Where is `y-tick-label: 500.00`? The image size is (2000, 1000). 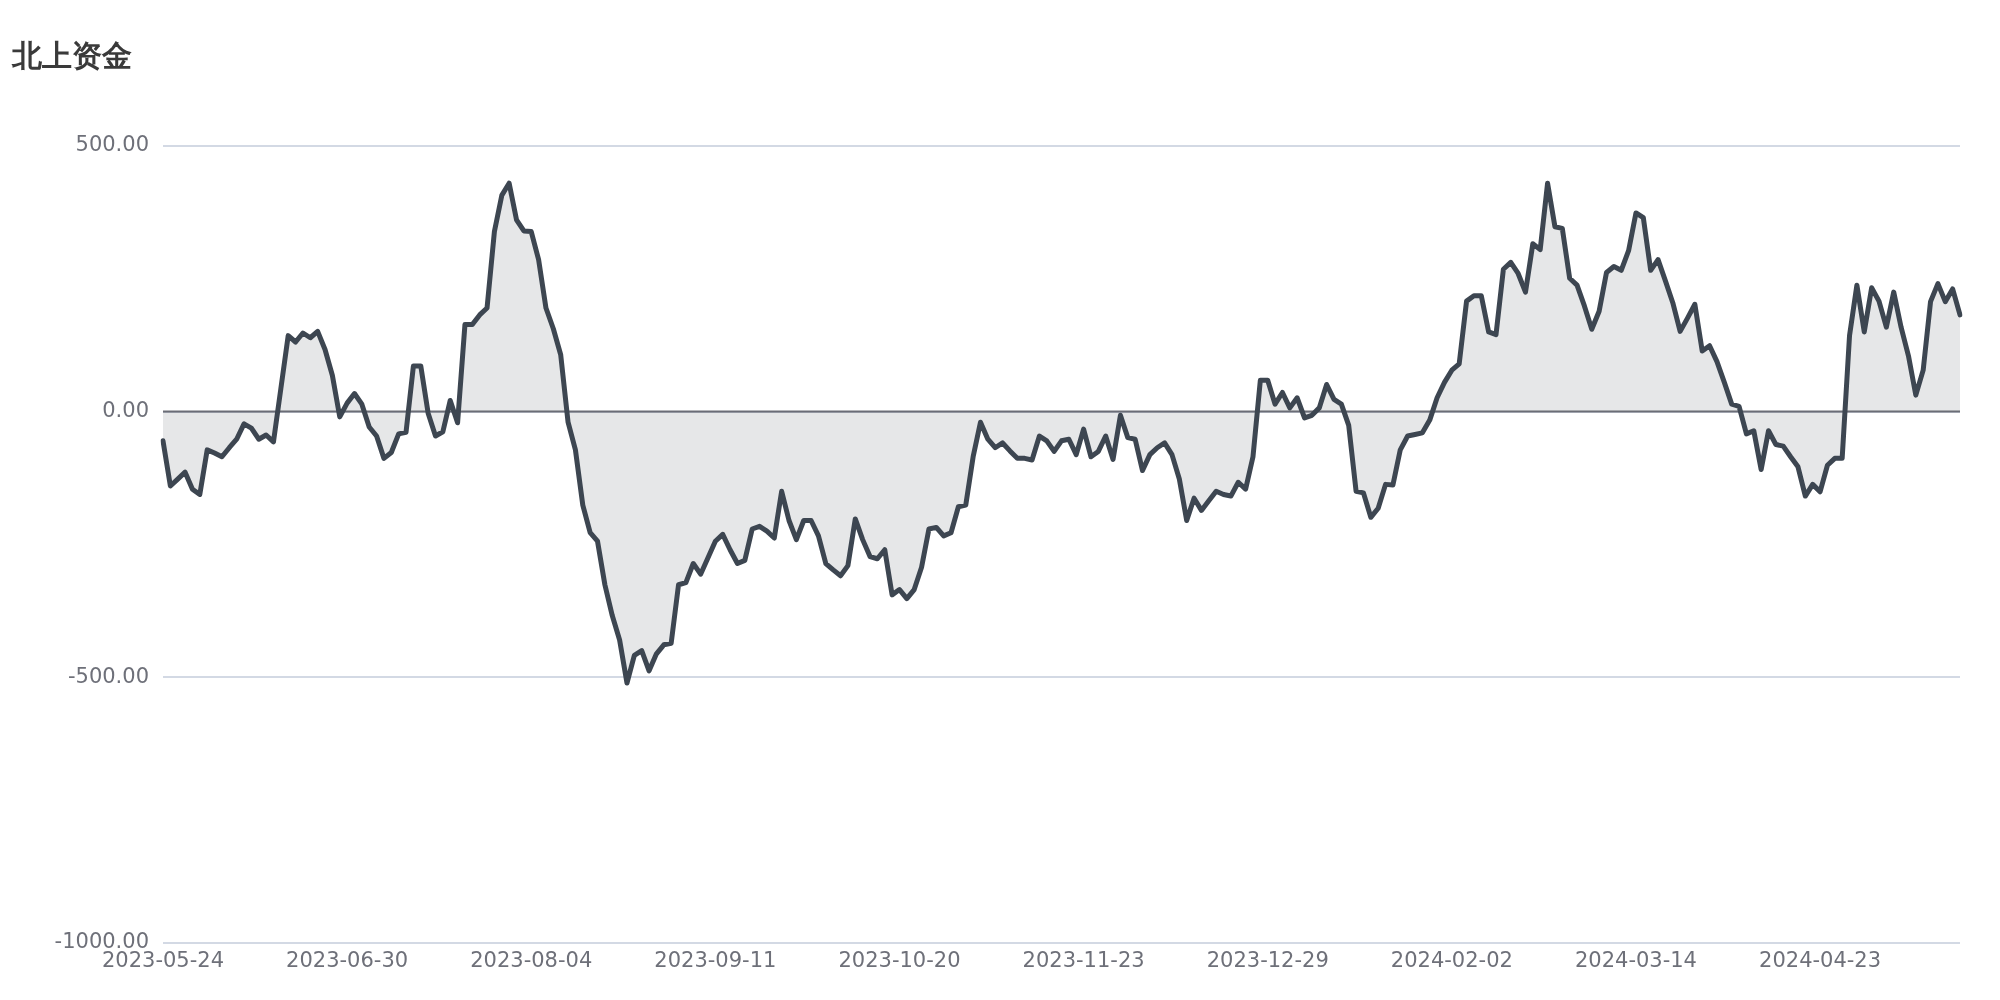 y-tick-label: 500.00 is located at coordinates (112, 144).